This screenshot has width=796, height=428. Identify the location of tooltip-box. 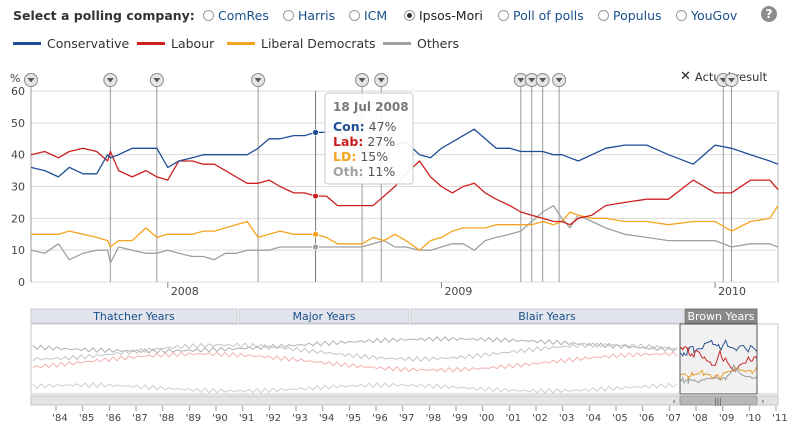
(369, 138).